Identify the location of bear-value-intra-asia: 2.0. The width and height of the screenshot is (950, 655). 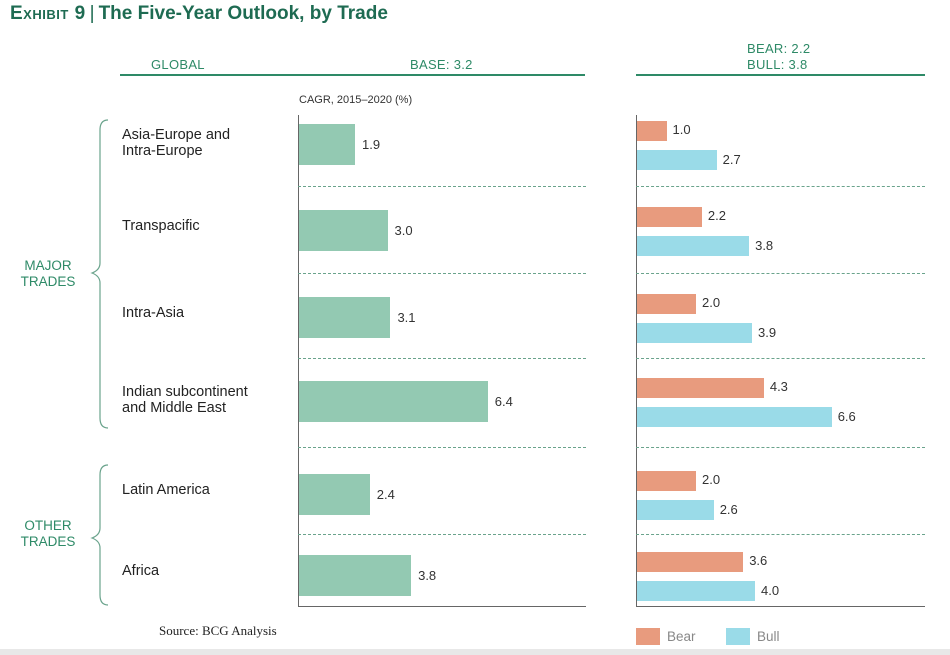
(711, 302).